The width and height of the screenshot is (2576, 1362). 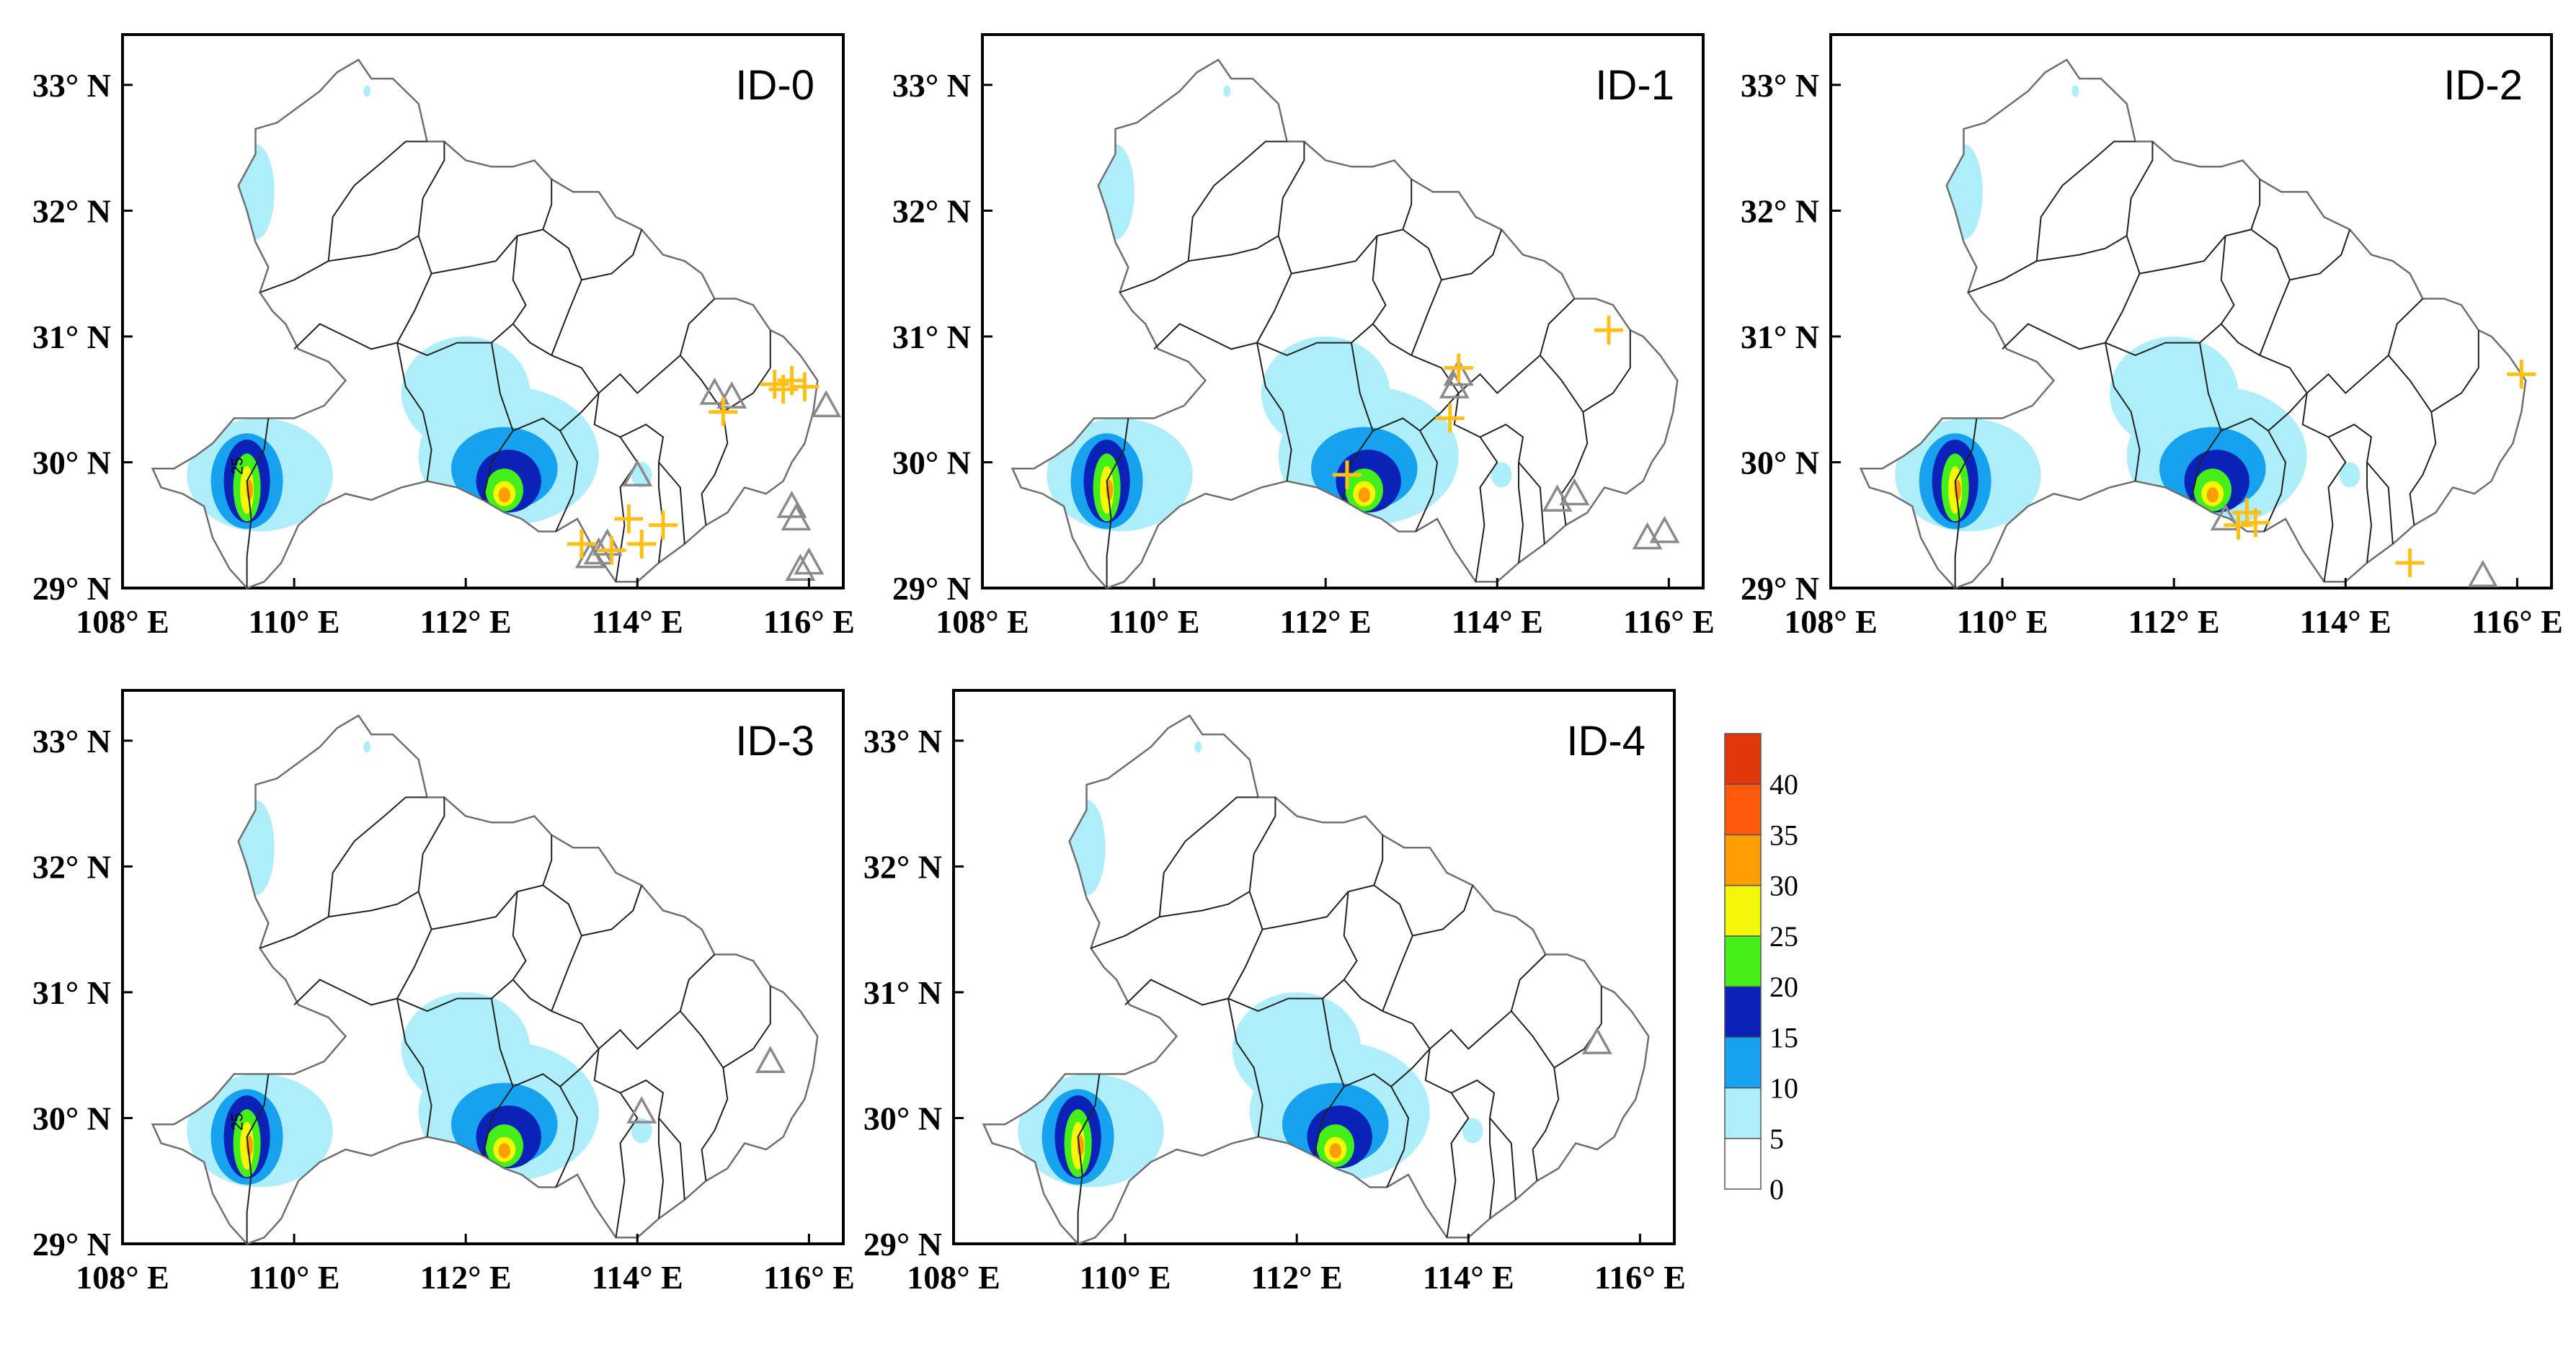 What do you see at coordinates (122, 621) in the screenshot?
I see `x-tick-label: 108° E` at bounding box center [122, 621].